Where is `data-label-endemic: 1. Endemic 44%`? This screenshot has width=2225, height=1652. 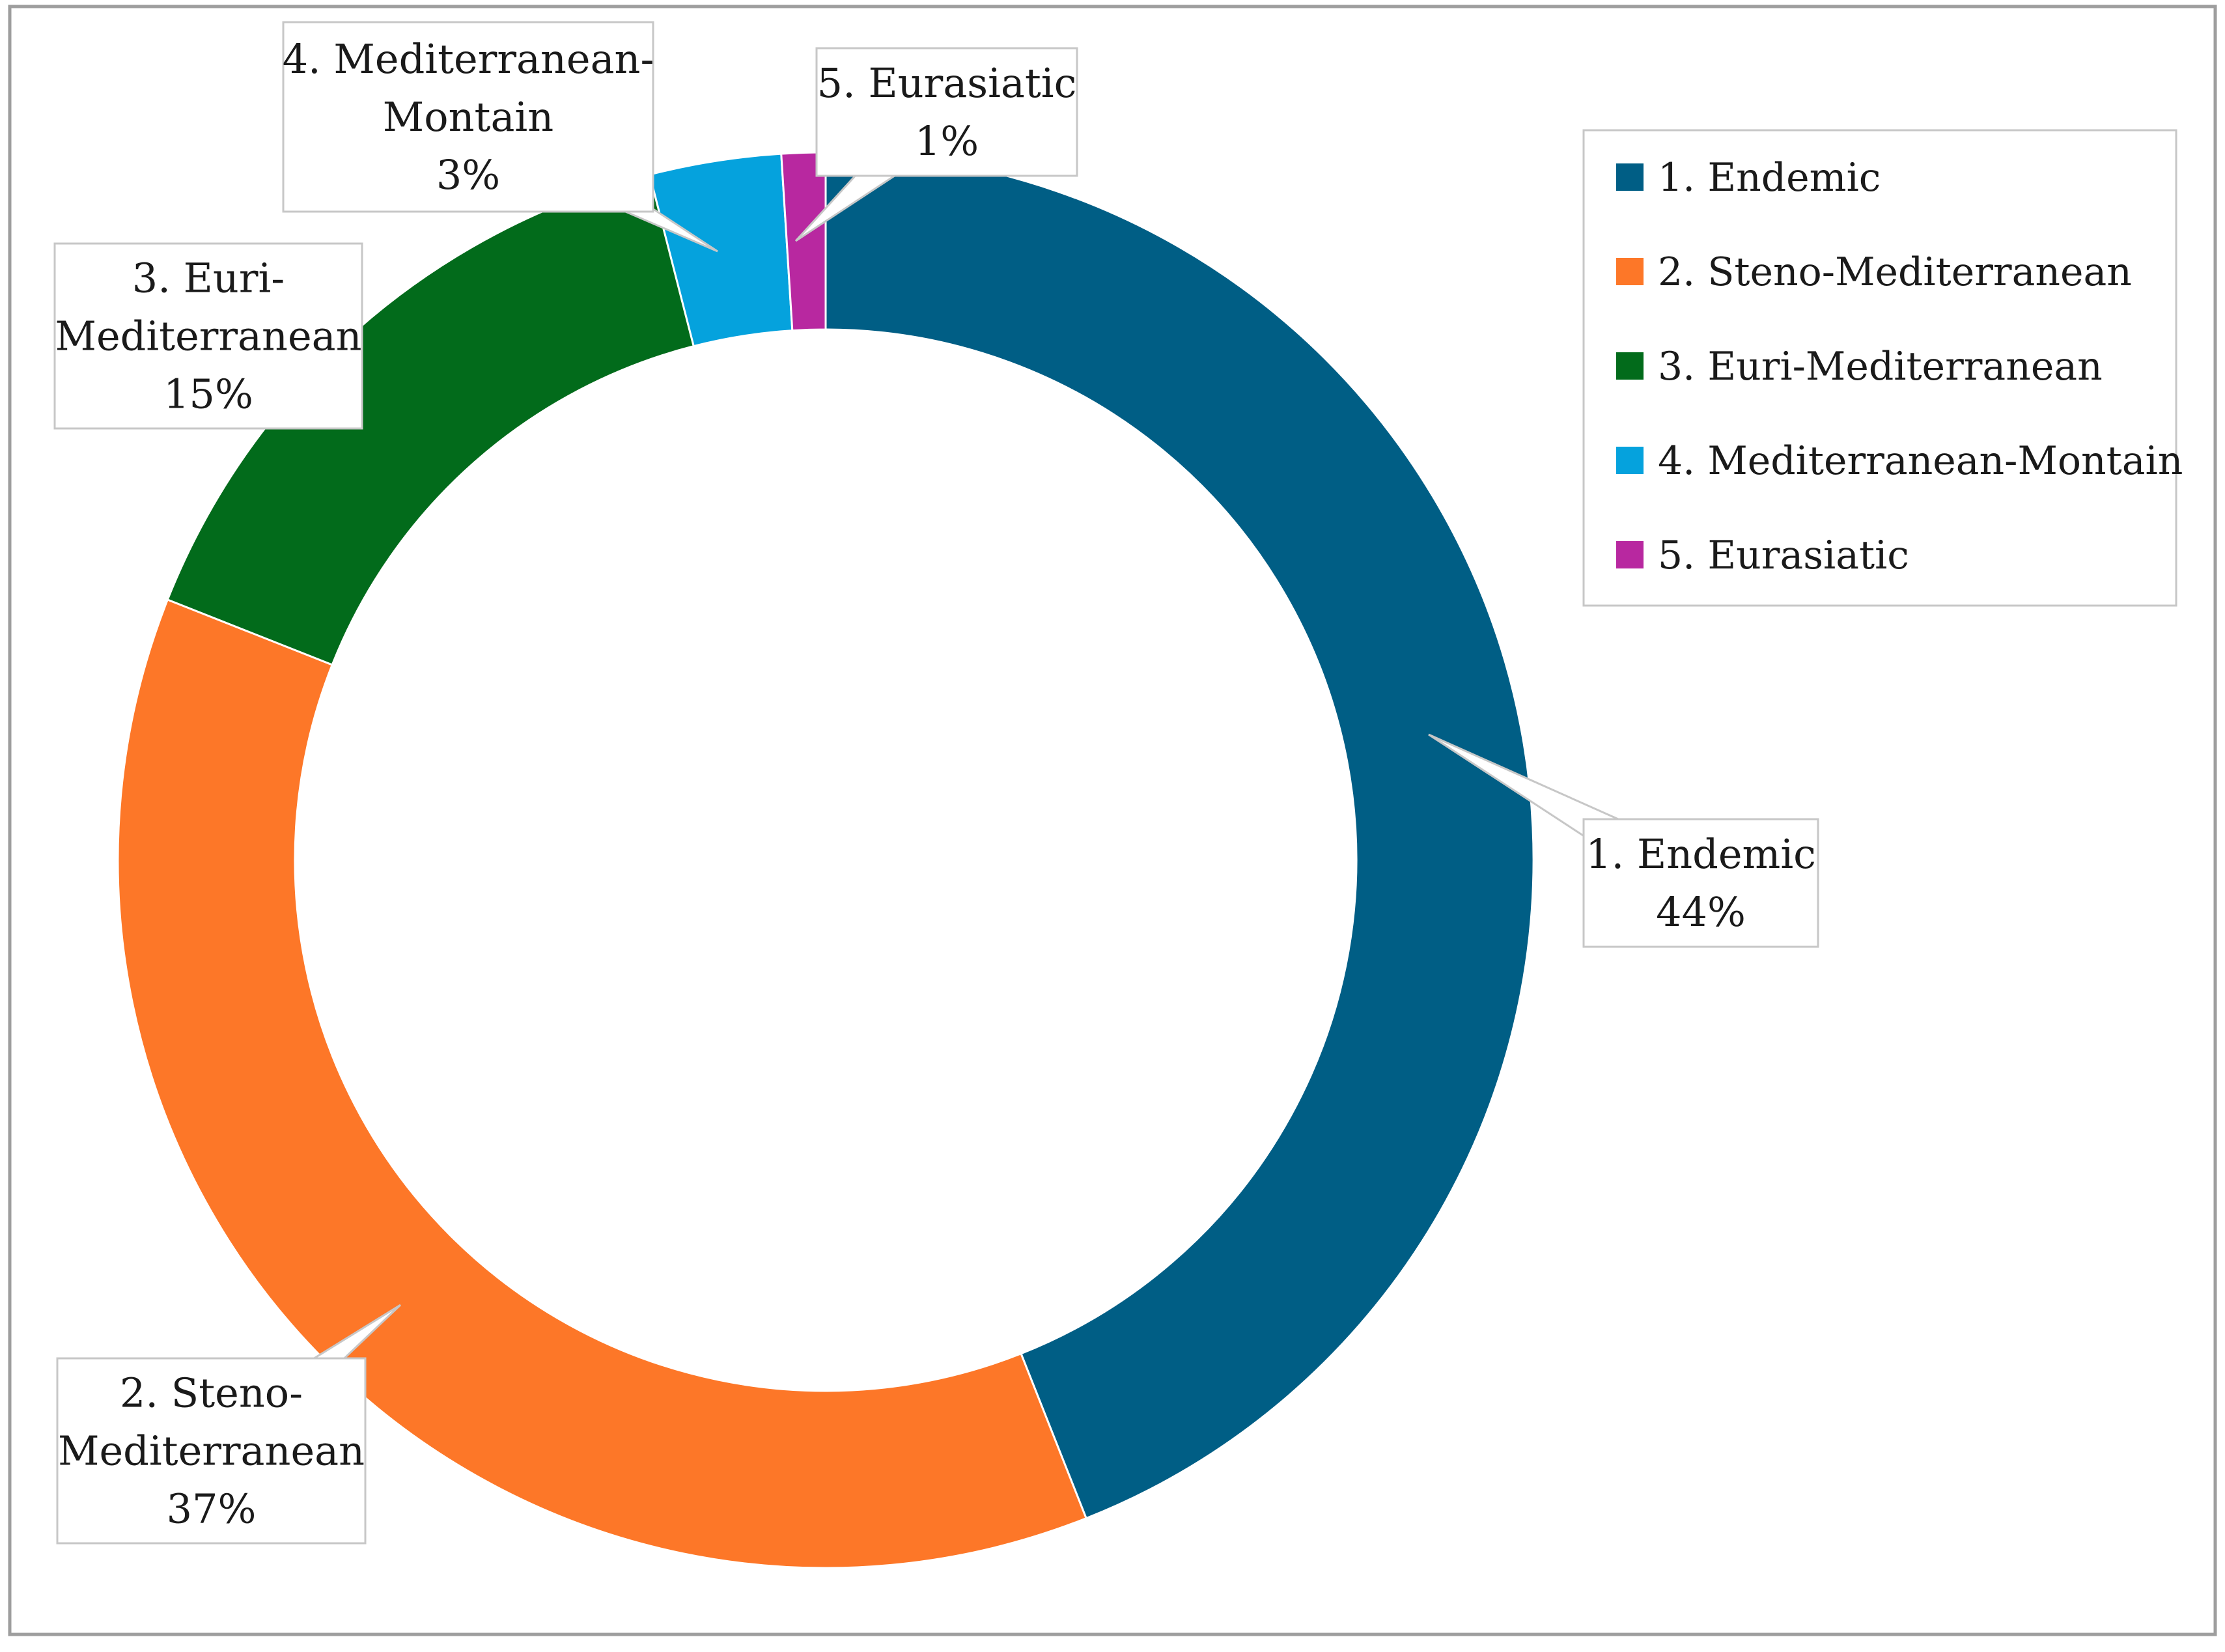
data-label-endemic: 1. Endemic 44% is located at coordinates (1623, 840).